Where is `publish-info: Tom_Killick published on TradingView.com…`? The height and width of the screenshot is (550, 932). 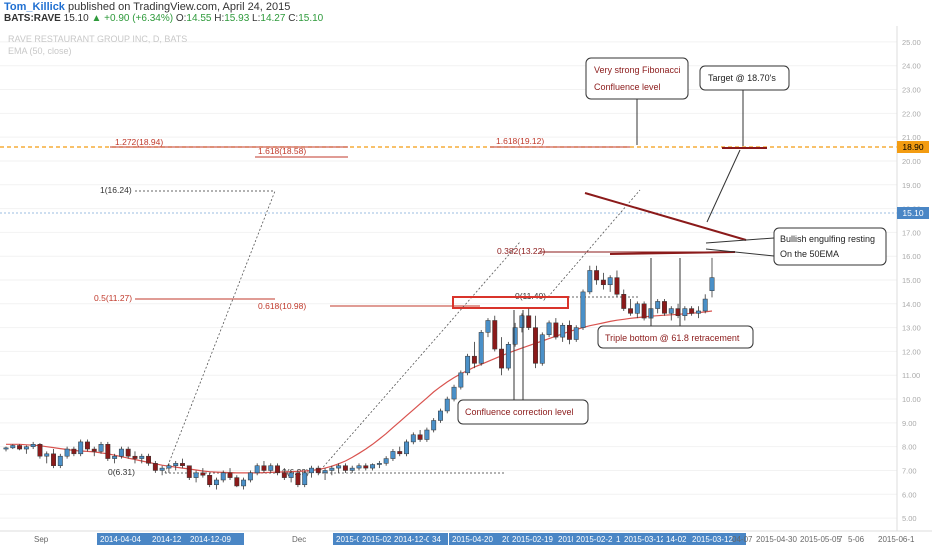 publish-info: Tom_Killick published on TradingView.com… is located at coordinates (147, 7).